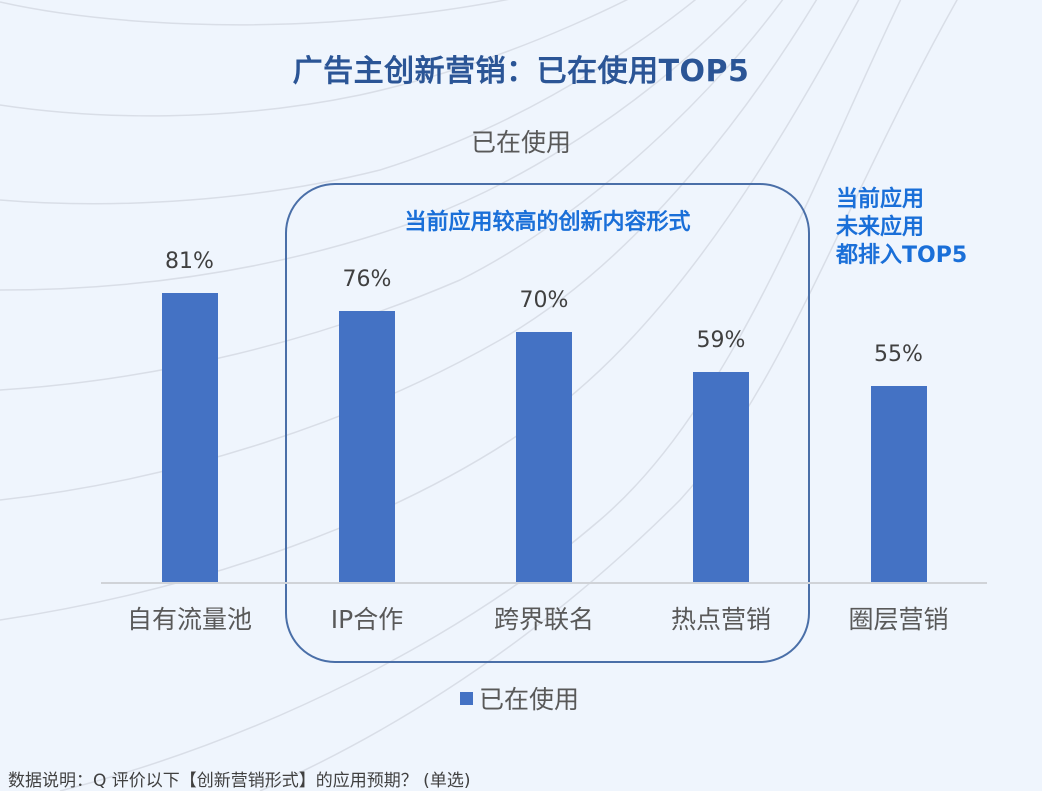 Image resolution: width=1042 pixels, height=791 pixels. I want to click on x-axis-category-label: 自有流量池, so click(189, 619).